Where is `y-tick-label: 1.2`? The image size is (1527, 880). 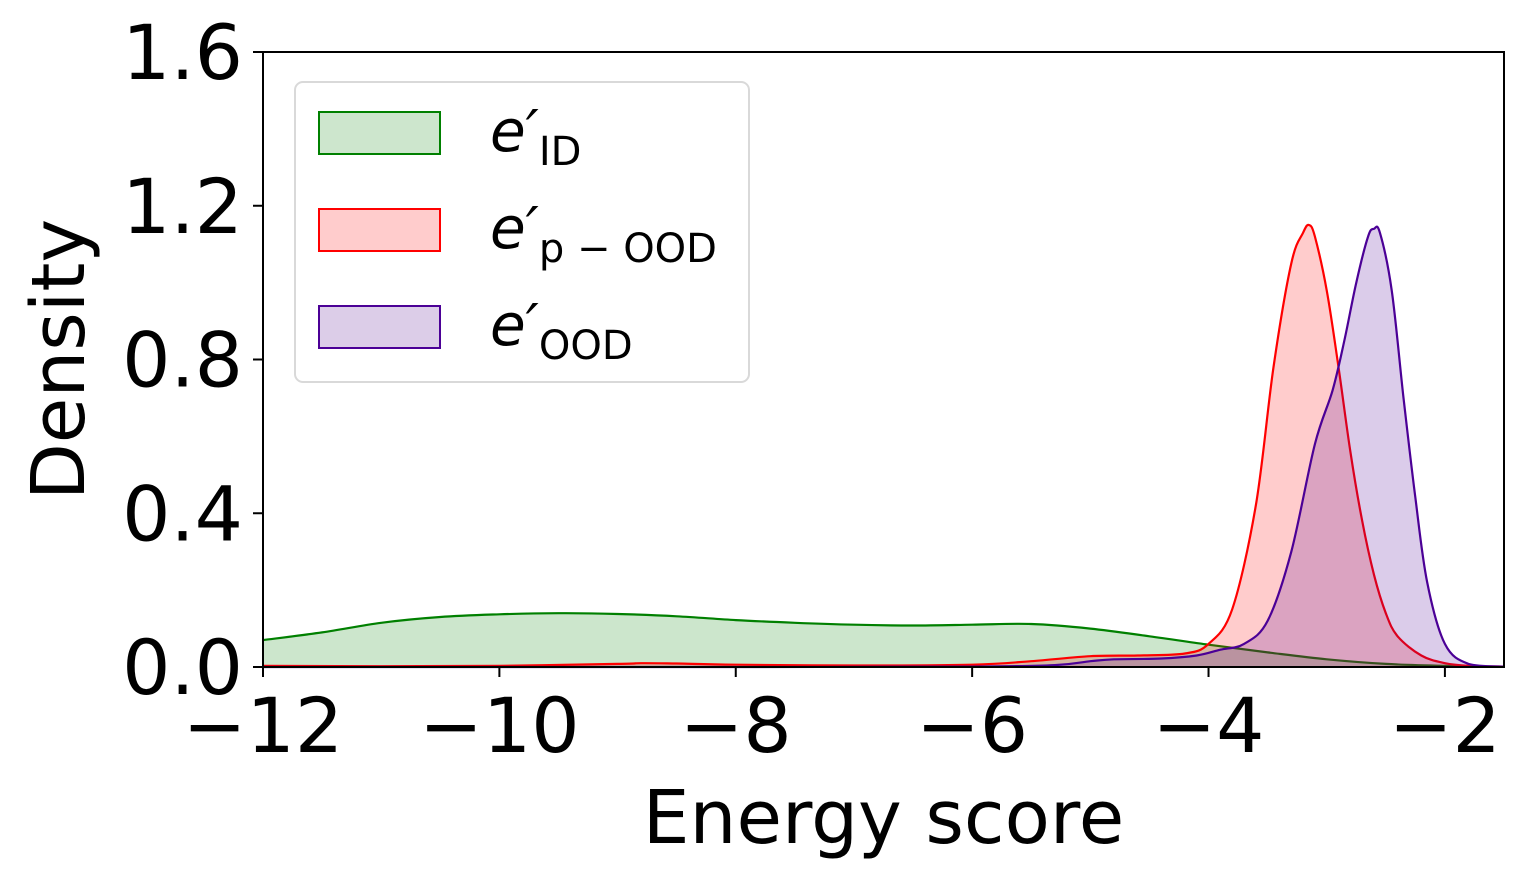
y-tick-label: 1.2 is located at coordinates (182, 206).